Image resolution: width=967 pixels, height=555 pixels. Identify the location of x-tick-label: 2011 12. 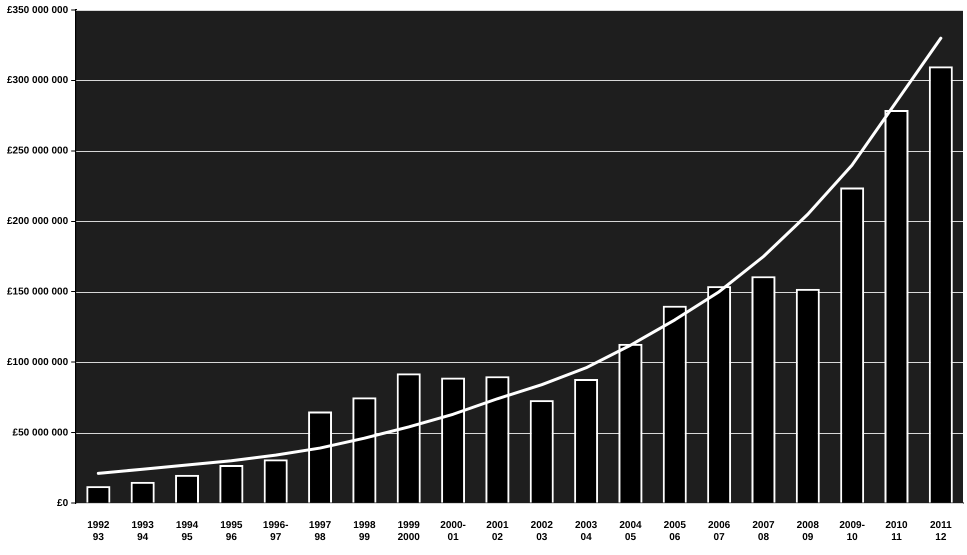
(941, 531).